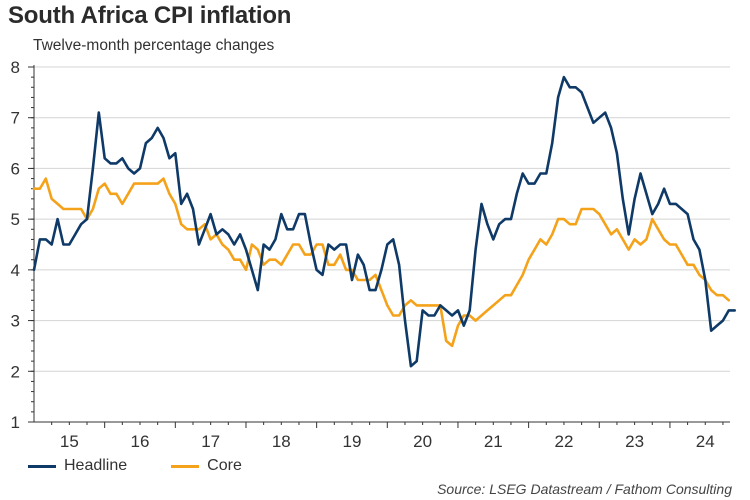  Describe the element at coordinates (140, 441) in the screenshot. I see `x-tick-label: 16` at that location.